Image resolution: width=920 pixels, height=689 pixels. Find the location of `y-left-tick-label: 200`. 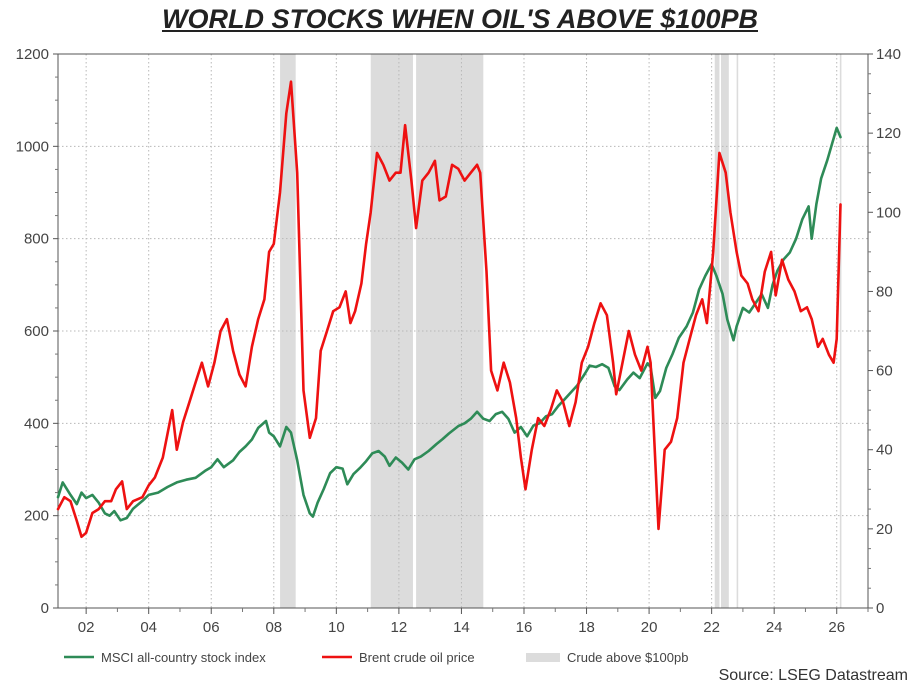

y-left-tick-label: 200 is located at coordinates (36, 516).